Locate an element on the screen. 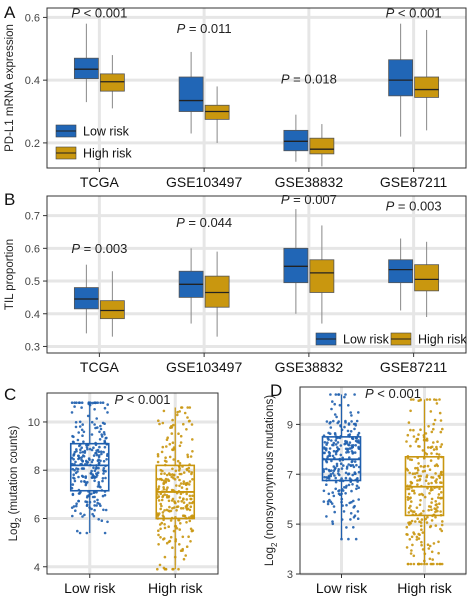  p-rest: = 0.018 is located at coordinates (313, 78).